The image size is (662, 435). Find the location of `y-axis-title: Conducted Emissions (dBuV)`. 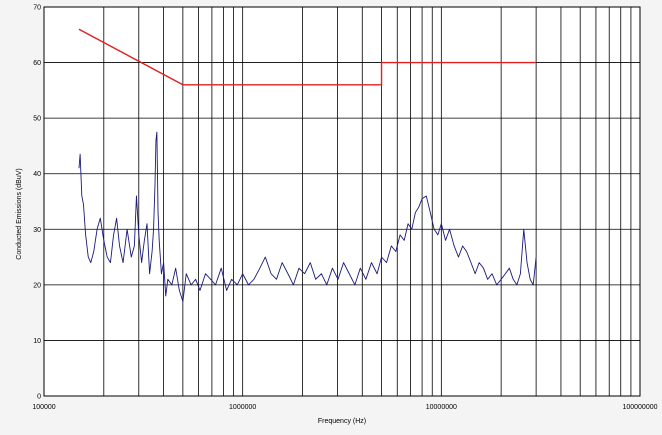

y-axis-title: Conducted Emissions (dBuV) is located at coordinates (19, 213).